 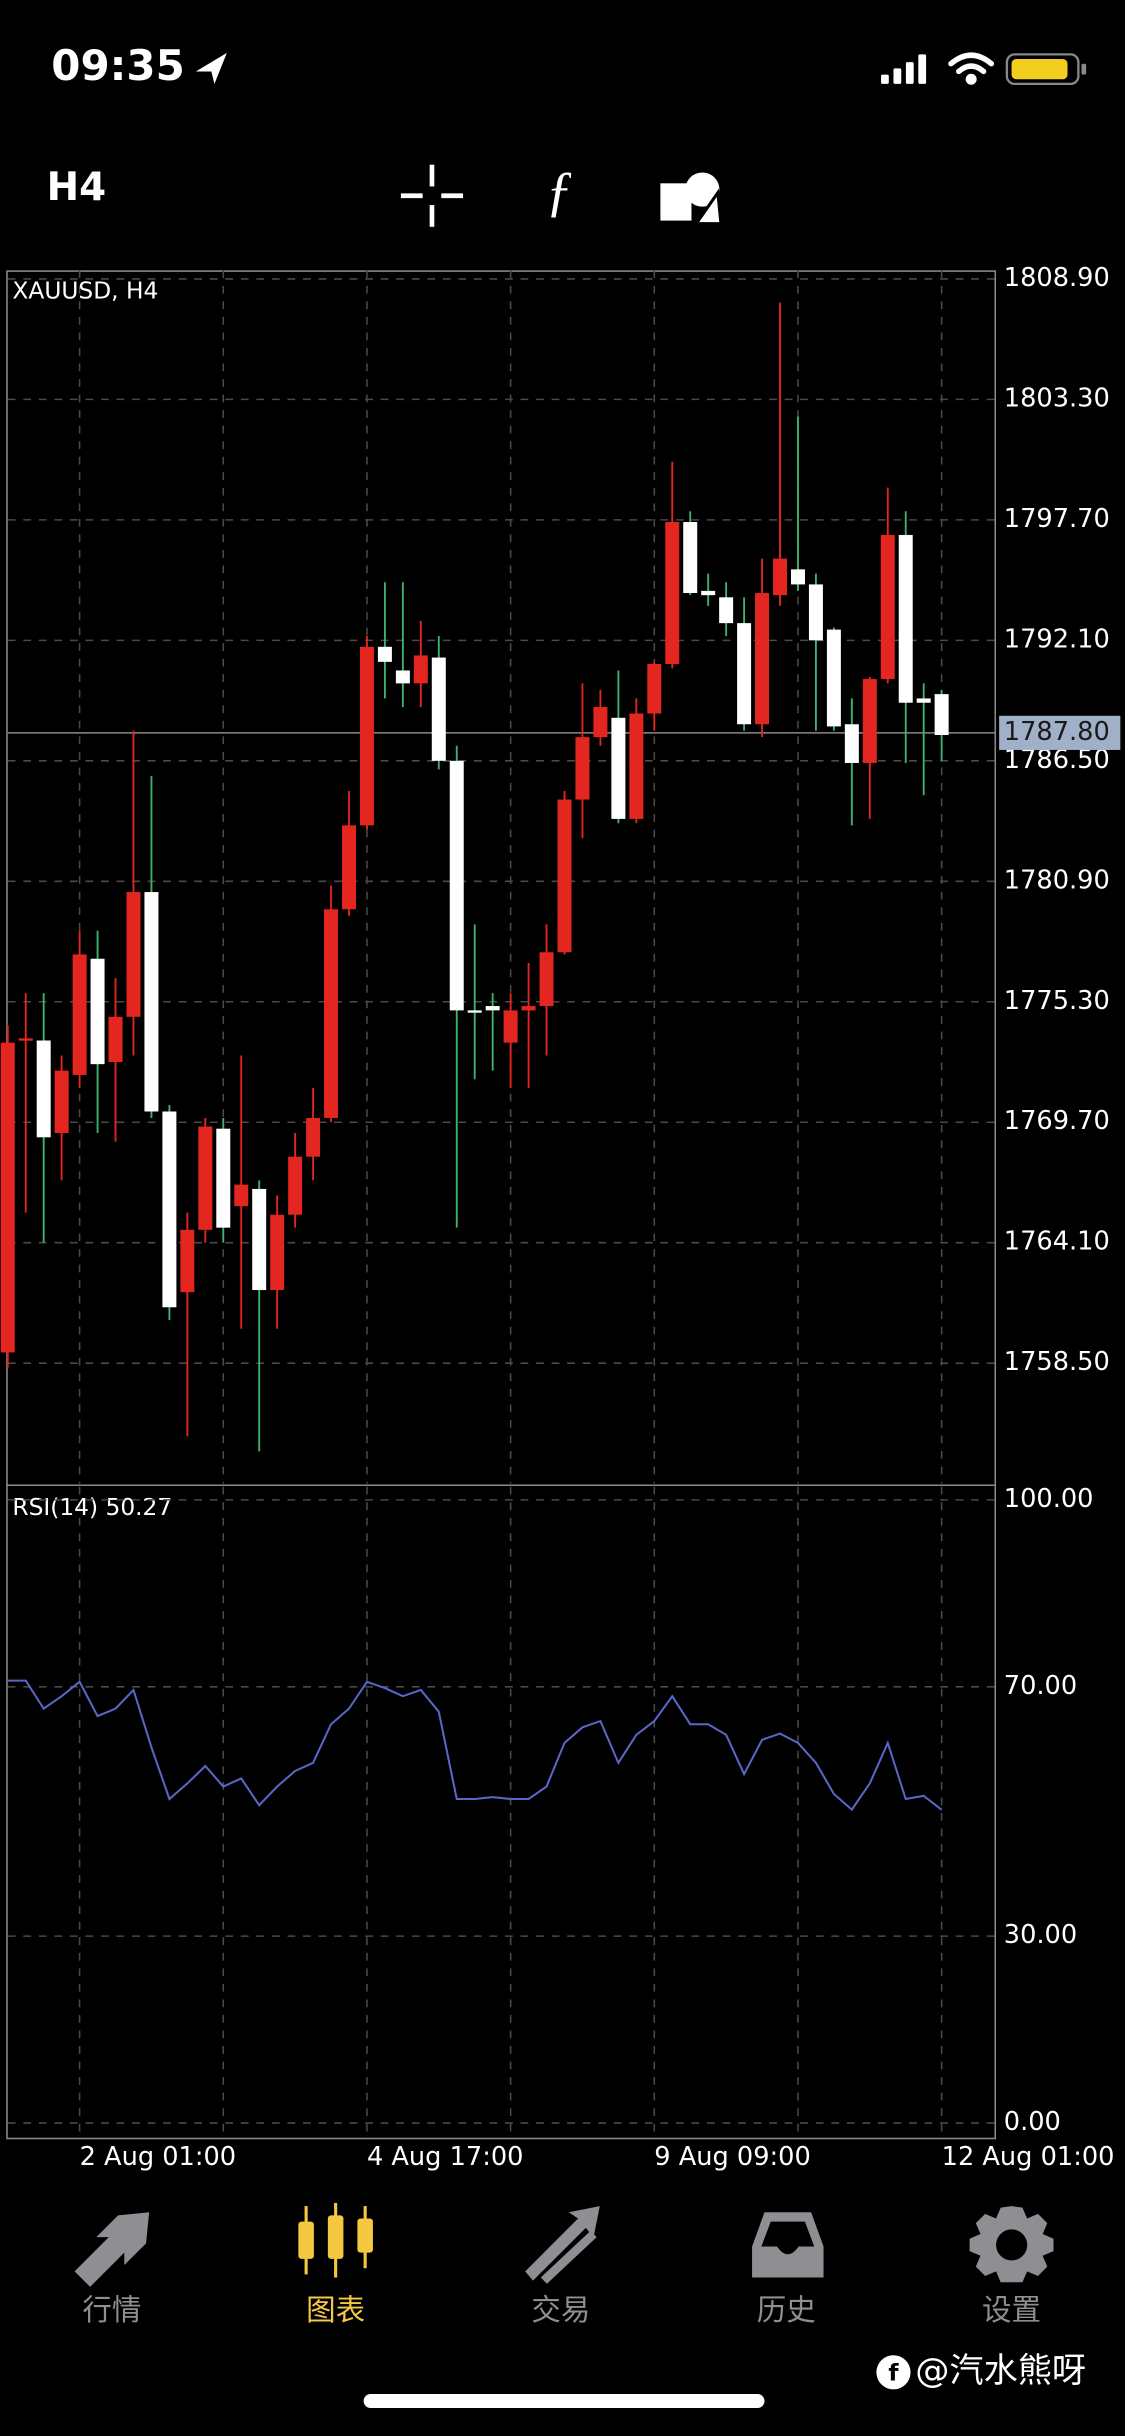 I want to click on current-price-label: 1787.80, so click(x=1057, y=732).